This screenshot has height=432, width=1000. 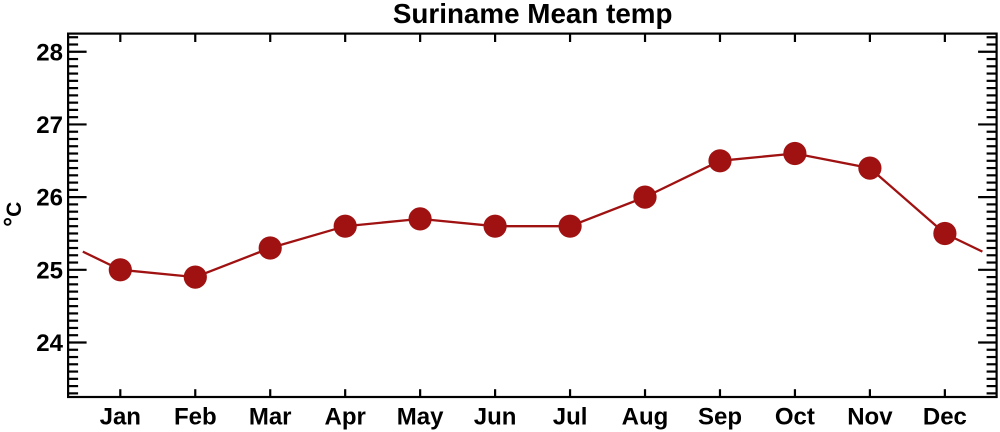 I want to click on svg-text: Jan, so click(x=120, y=417).